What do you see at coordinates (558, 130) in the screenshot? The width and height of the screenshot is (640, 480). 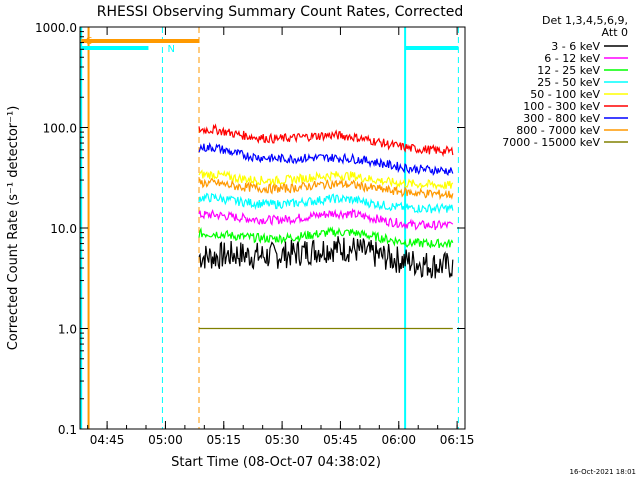 I see `legend-label: 800 - 7000 keV` at bounding box center [558, 130].